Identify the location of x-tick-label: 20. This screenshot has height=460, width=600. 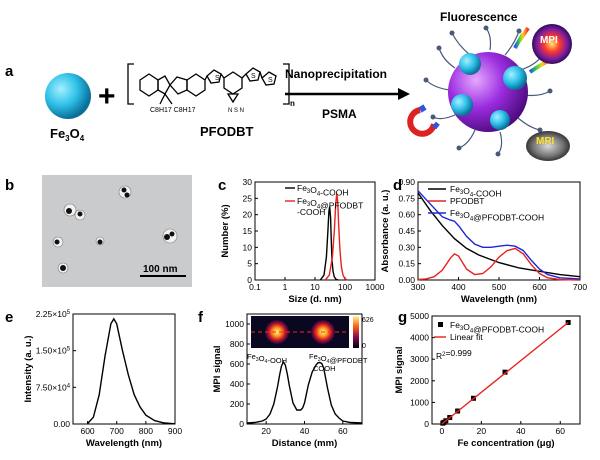
(482, 431).